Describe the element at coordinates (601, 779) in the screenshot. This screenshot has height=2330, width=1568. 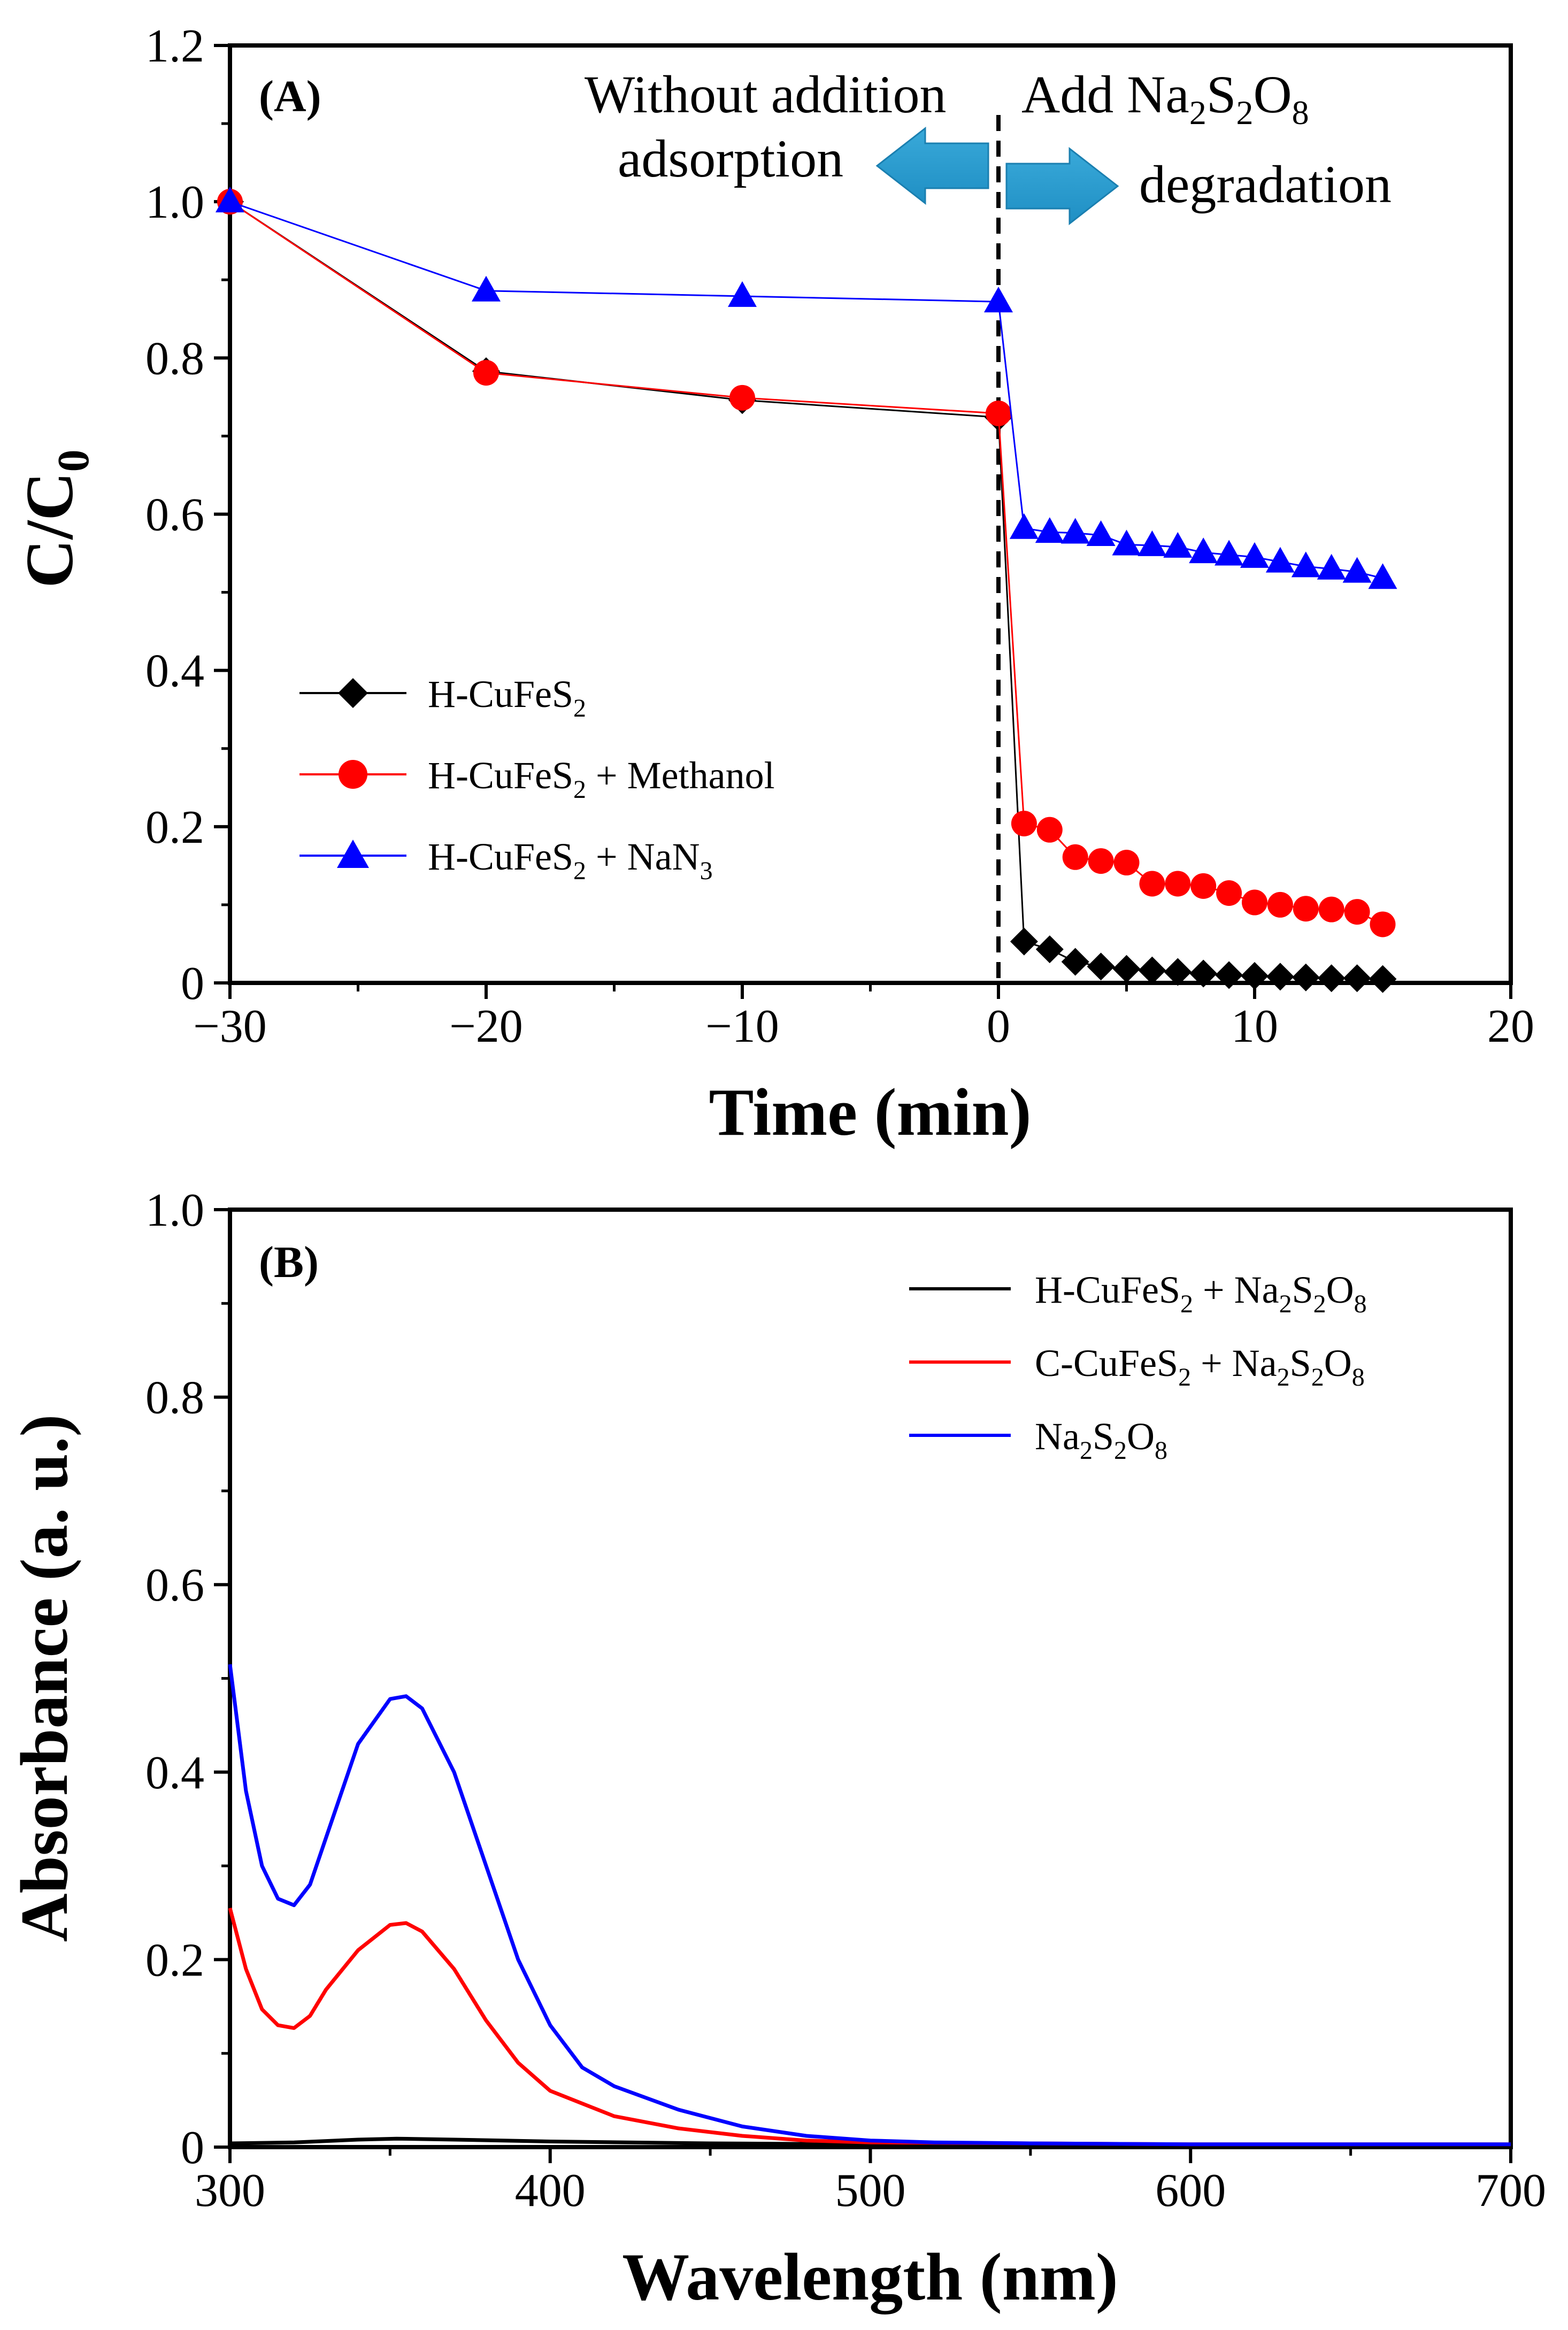
I see `legend-h-cufes2-methanol: H-CuFeS2 + Methanol` at that location.